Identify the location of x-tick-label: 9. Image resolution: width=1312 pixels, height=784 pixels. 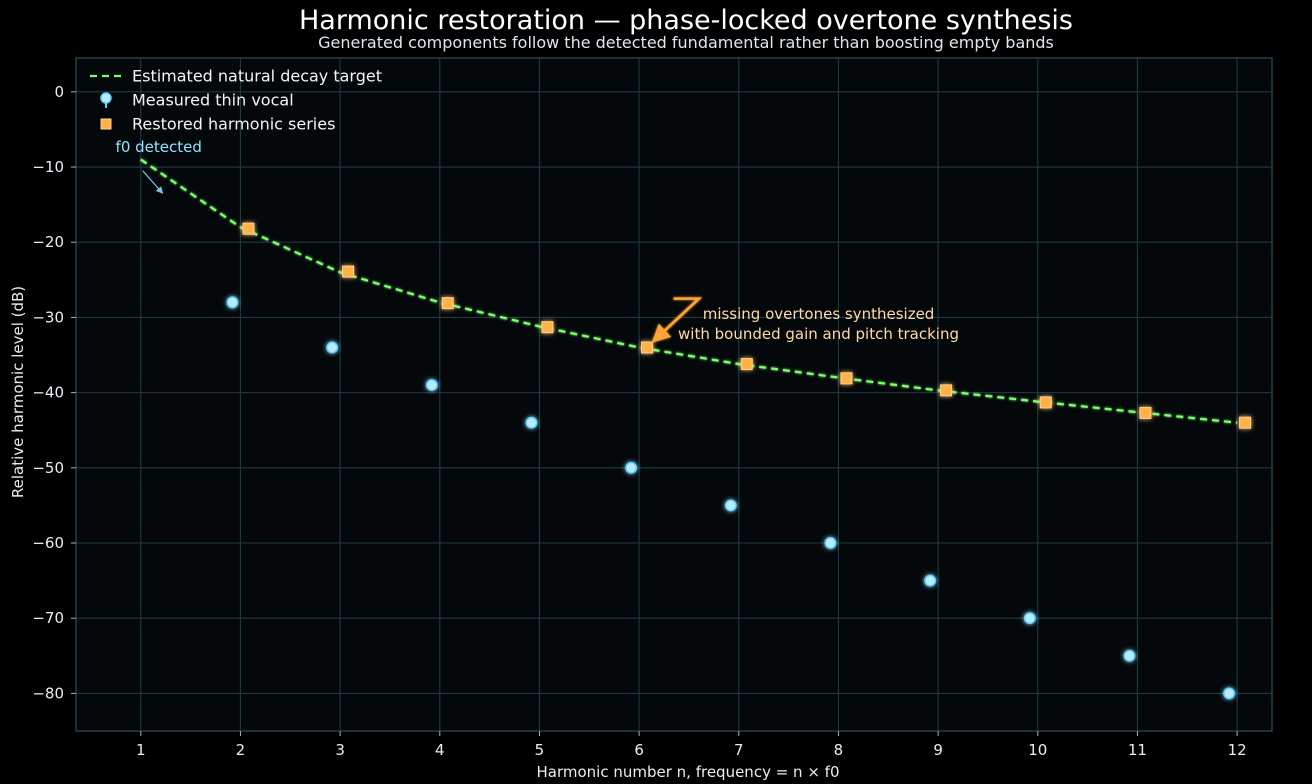
(938, 750).